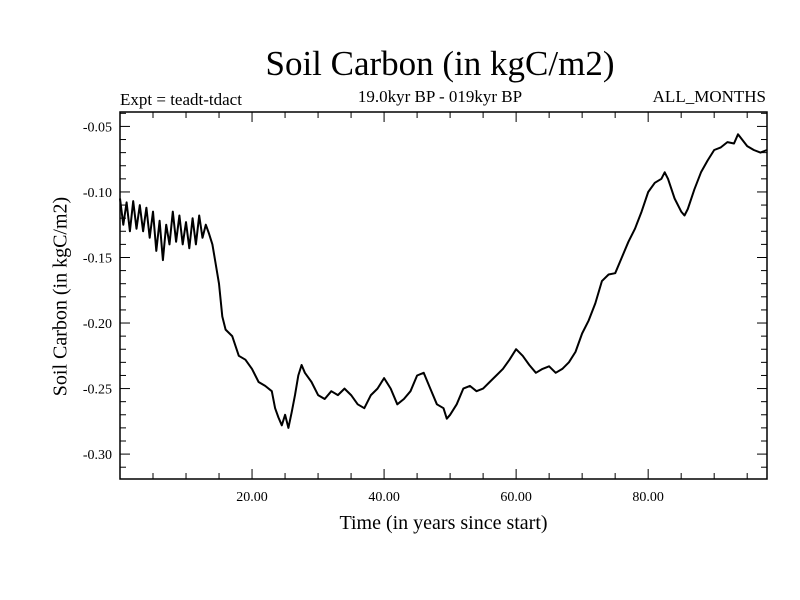 The width and height of the screenshot is (800, 600). What do you see at coordinates (709, 96) in the screenshot?
I see `months-label: ALL_MONTHS` at bounding box center [709, 96].